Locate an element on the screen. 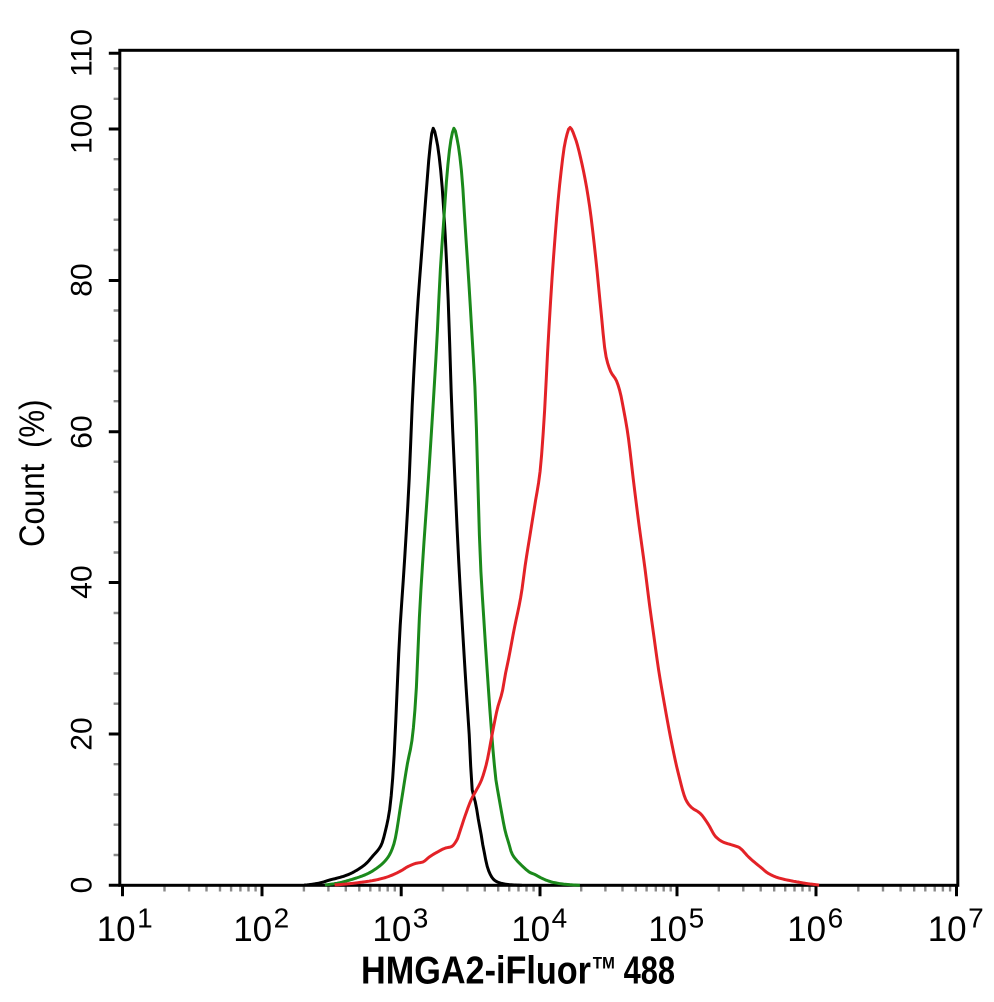 The height and width of the screenshot is (1002, 994). svg-text: 110 is located at coordinates (82, 53).